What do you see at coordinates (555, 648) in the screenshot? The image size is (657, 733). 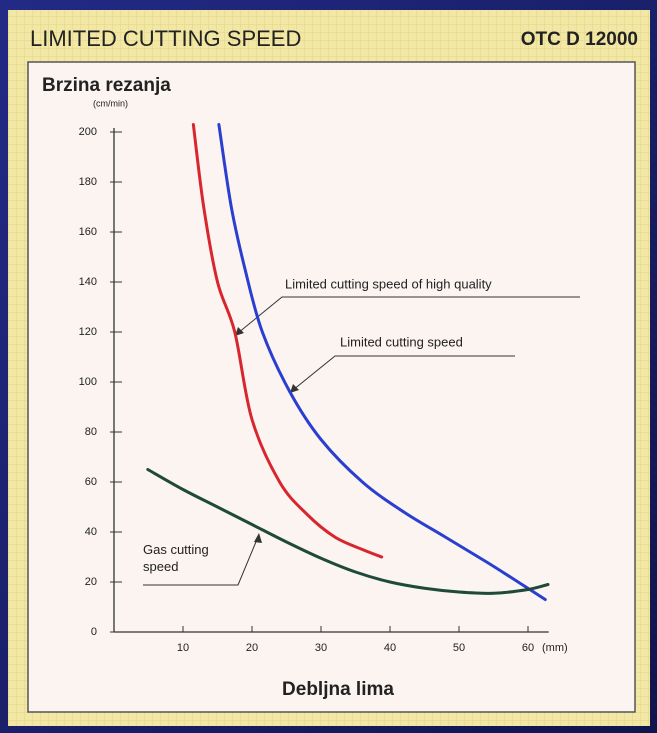 I see `x-axis-unit: (mm)` at bounding box center [555, 648].